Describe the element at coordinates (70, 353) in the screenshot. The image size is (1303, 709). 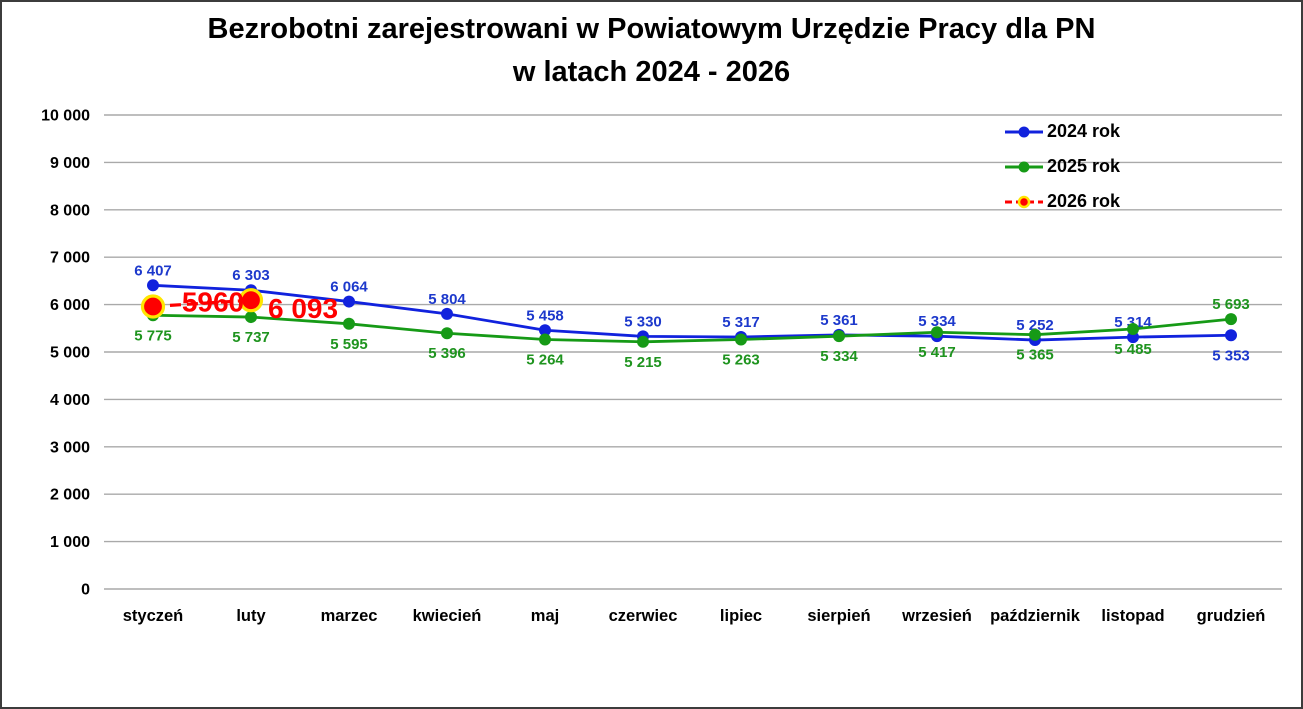
I see `y-axis-tick-label: 5 000` at that location.